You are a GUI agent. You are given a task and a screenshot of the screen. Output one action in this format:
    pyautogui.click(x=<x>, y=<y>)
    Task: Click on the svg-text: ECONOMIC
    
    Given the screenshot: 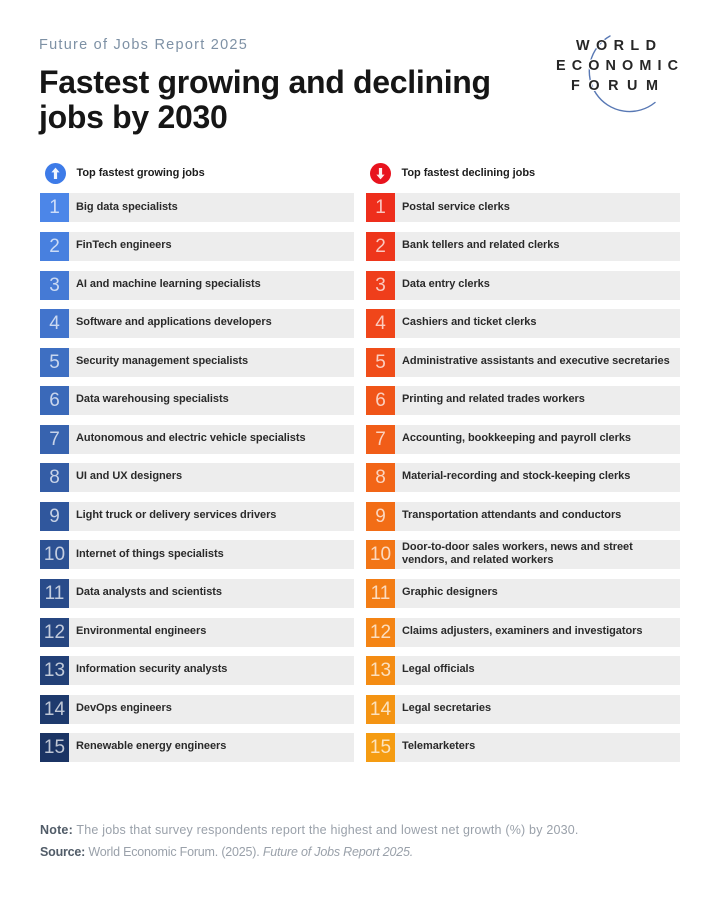 What is the action you would take?
    pyautogui.click(x=620, y=66)
    